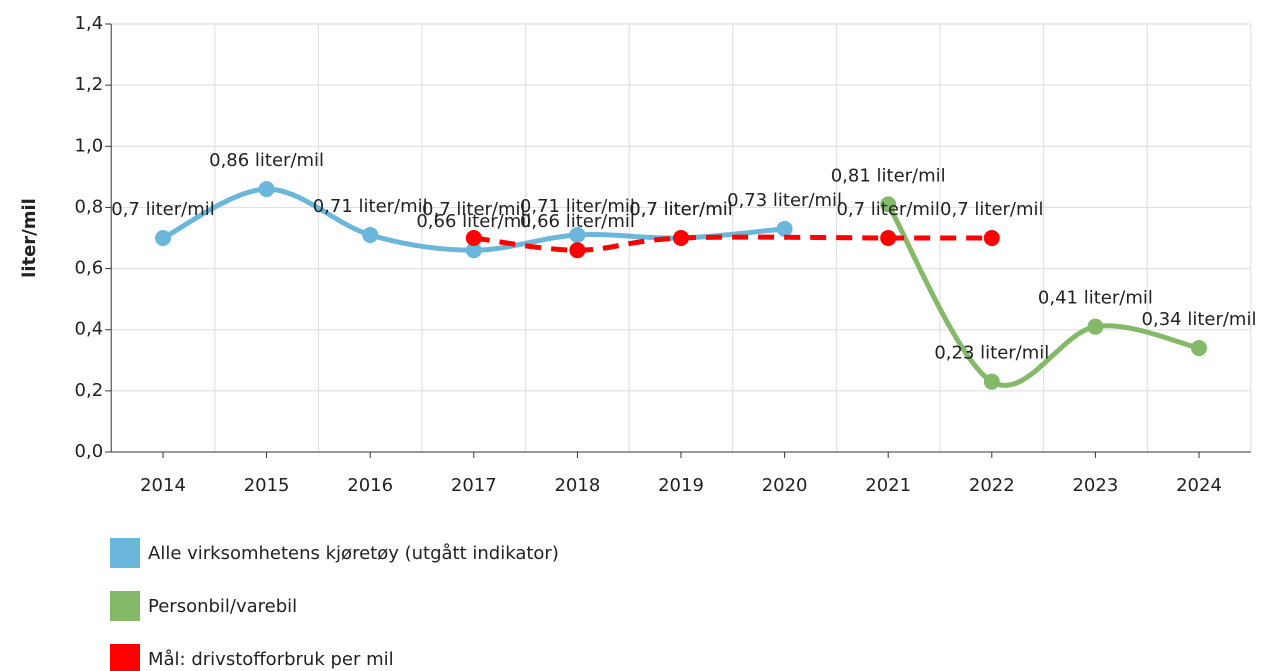 This screenshot has height=671, width=1273. What do you see at coordinates (1199, 319) in the screenshot?
I see `data-label: 0,34 liter/mil` at bounding box center [1199, 319].